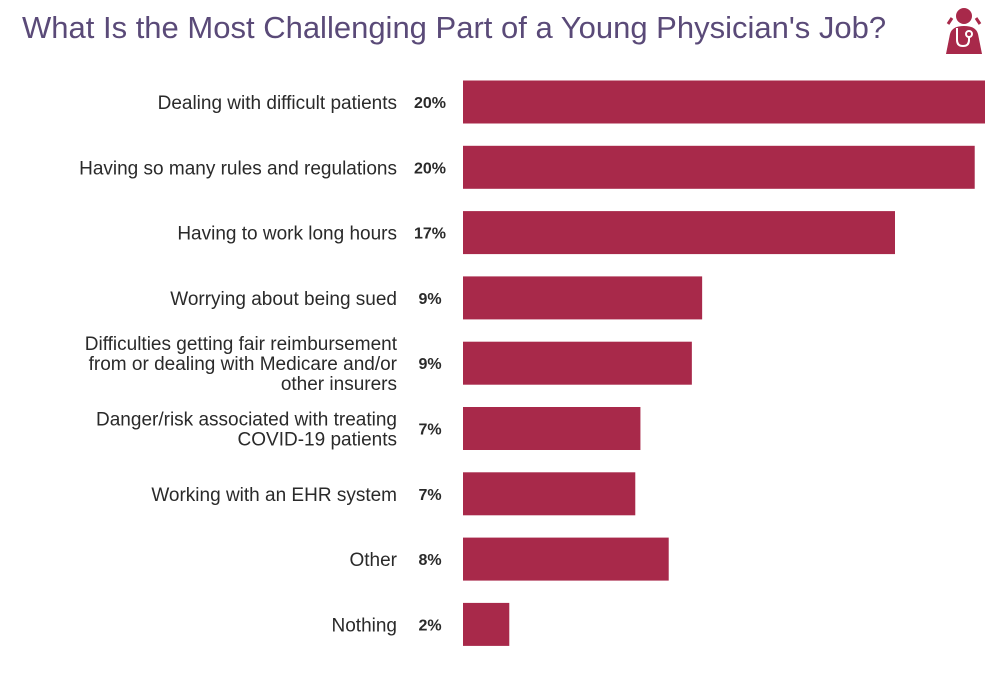 Image resolution: width=1000 pixels, height=681 pixels. I want to click on category-label-1: Having so many rules and regulations, so click(238, 168).